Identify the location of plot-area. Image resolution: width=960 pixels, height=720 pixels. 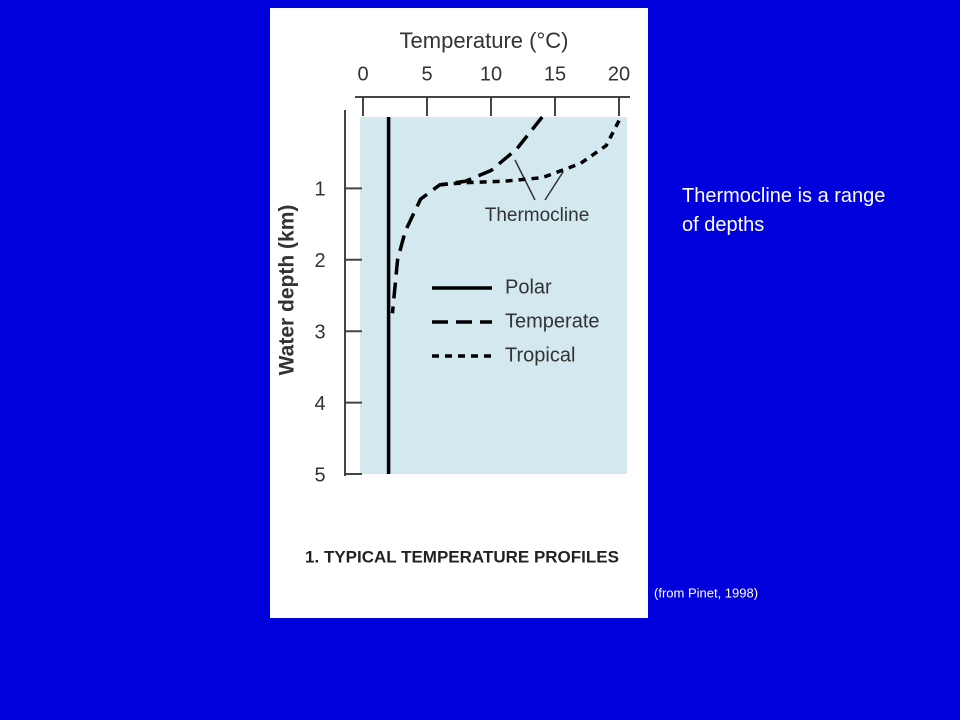
(493, 295).